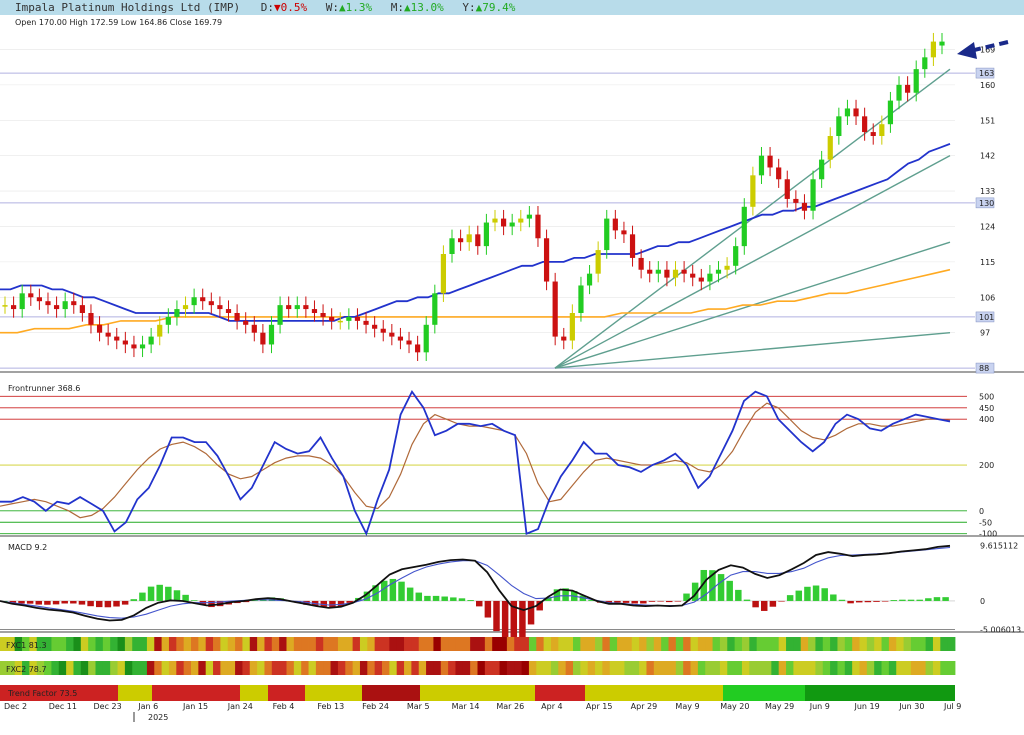 This screenshot has width=1024, height=735. Describe the element at coordinates (599, 706) in the screenshot. I see `x-tick-label: Apr 15` at that location.